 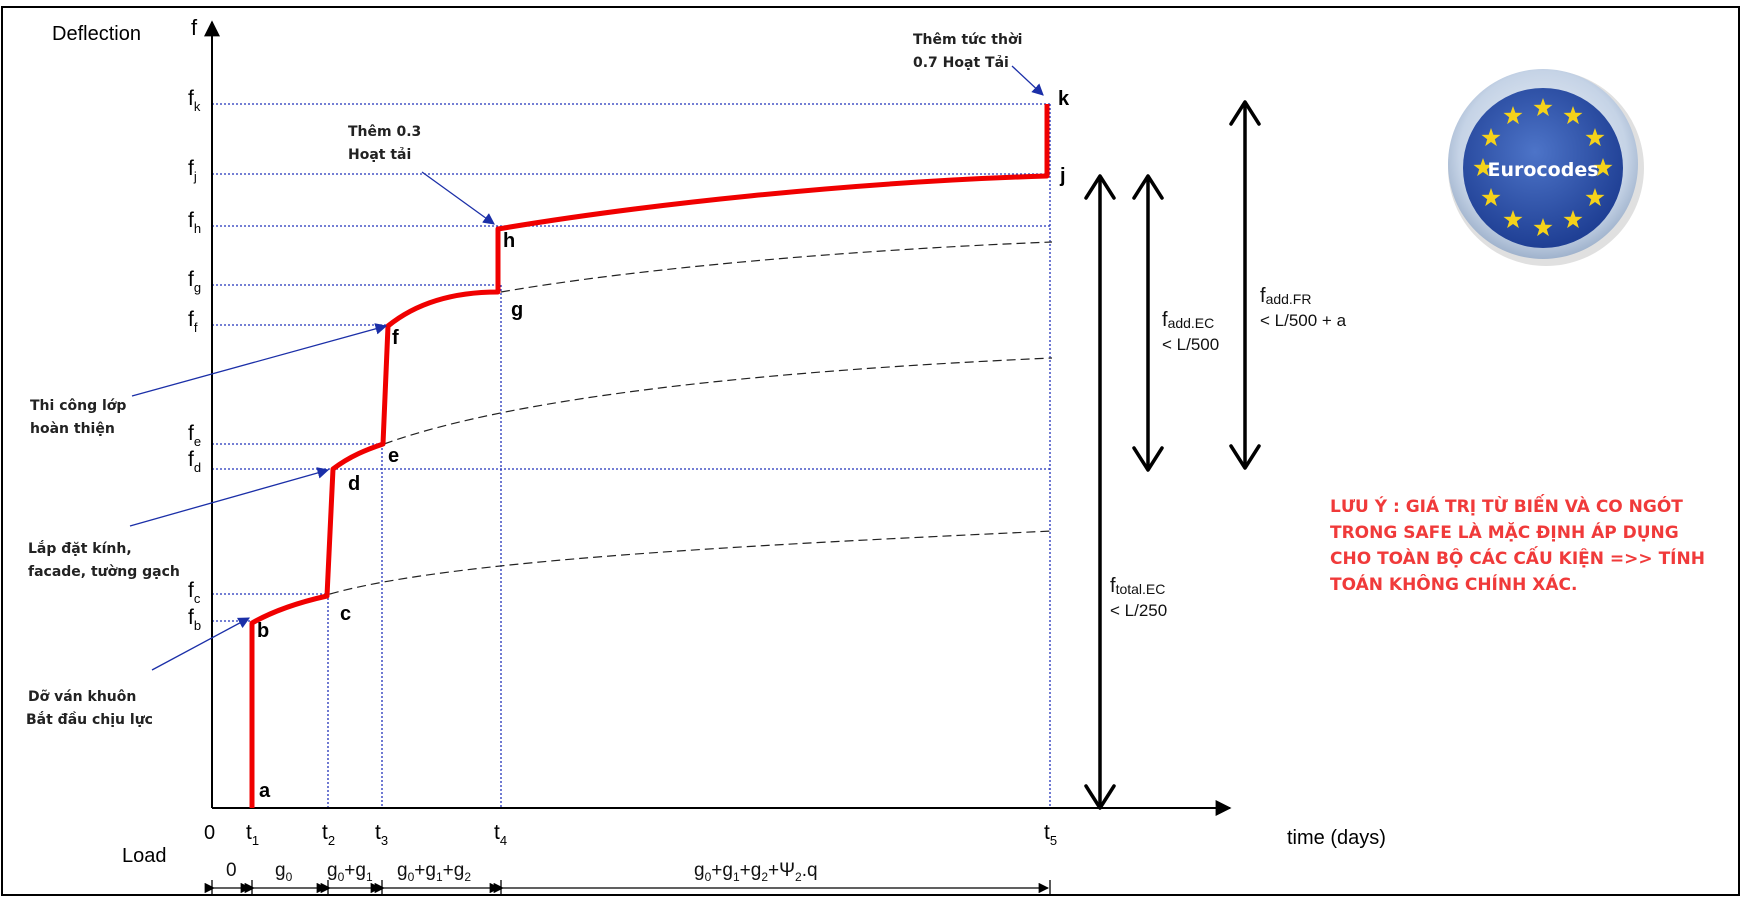 I want to click on arrow-glass, so click(x=229, y=497).